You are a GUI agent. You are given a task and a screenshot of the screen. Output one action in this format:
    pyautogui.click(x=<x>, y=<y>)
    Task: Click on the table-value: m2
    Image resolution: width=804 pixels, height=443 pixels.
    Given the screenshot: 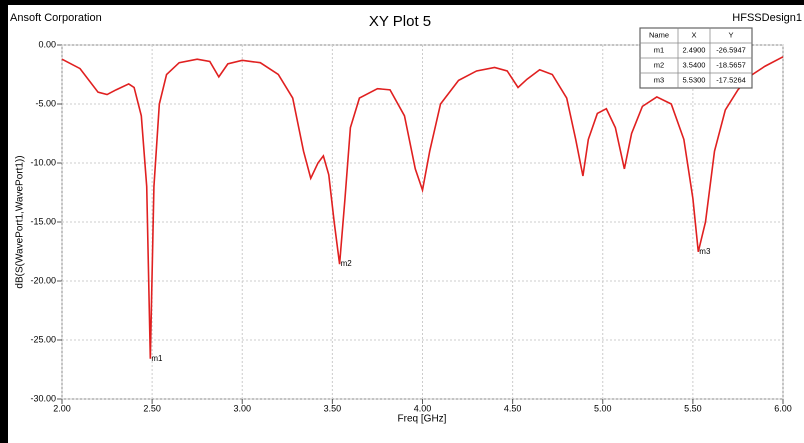 What is the action you would take?
    pyautogui.click(x=659, y=64)
    